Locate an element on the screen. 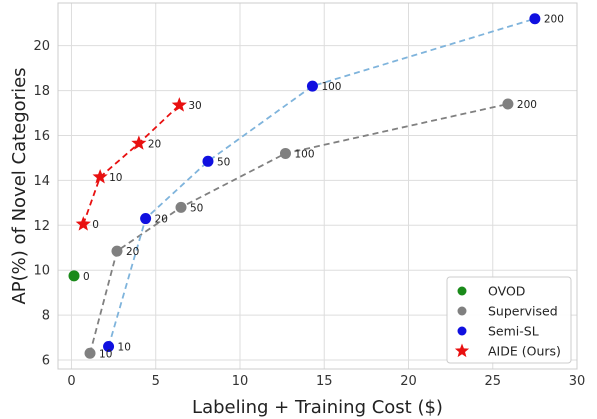  legend-star-marker is located at coordinates (462, 350).